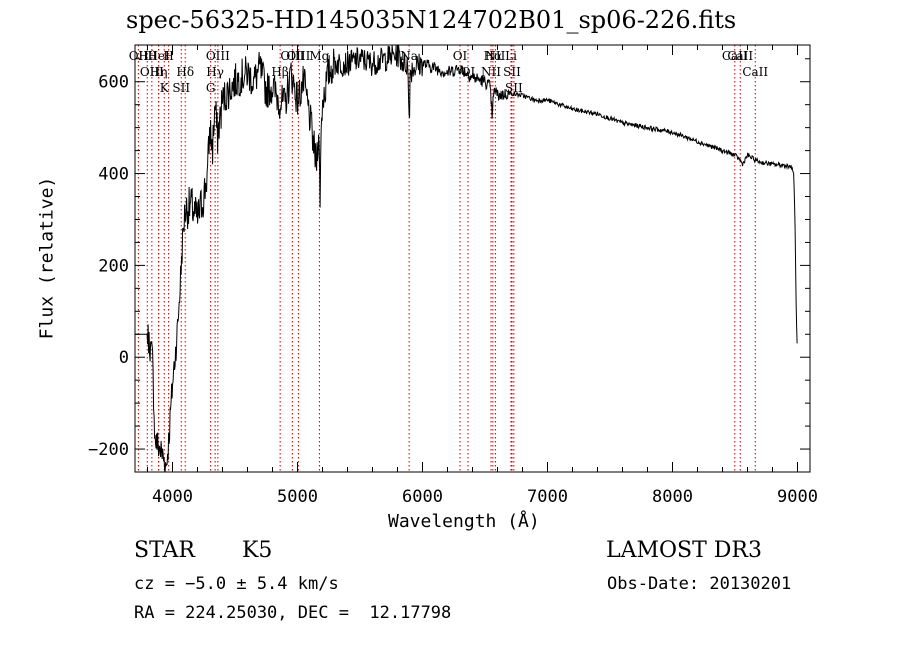 This screenshot has width=900, height=649. What do you see at coordinates (124, 358) in the screenshot?
I see `y-tick-label: 0` at bounding box center [124, 358].